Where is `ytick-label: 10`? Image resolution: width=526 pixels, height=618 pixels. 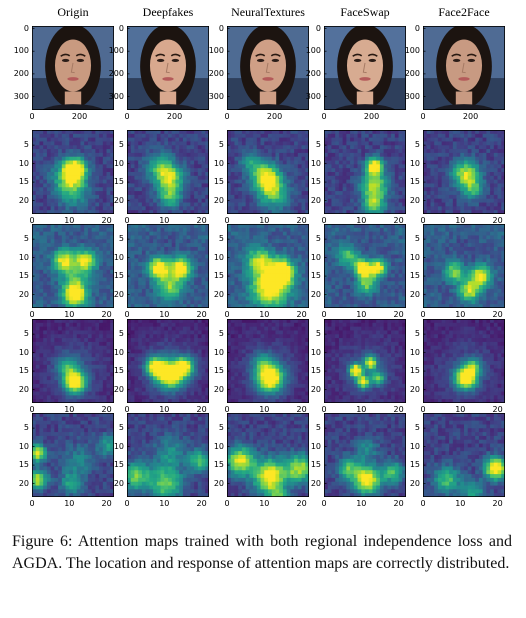
ytick-label: 10 is located at coordinates (414, 163).